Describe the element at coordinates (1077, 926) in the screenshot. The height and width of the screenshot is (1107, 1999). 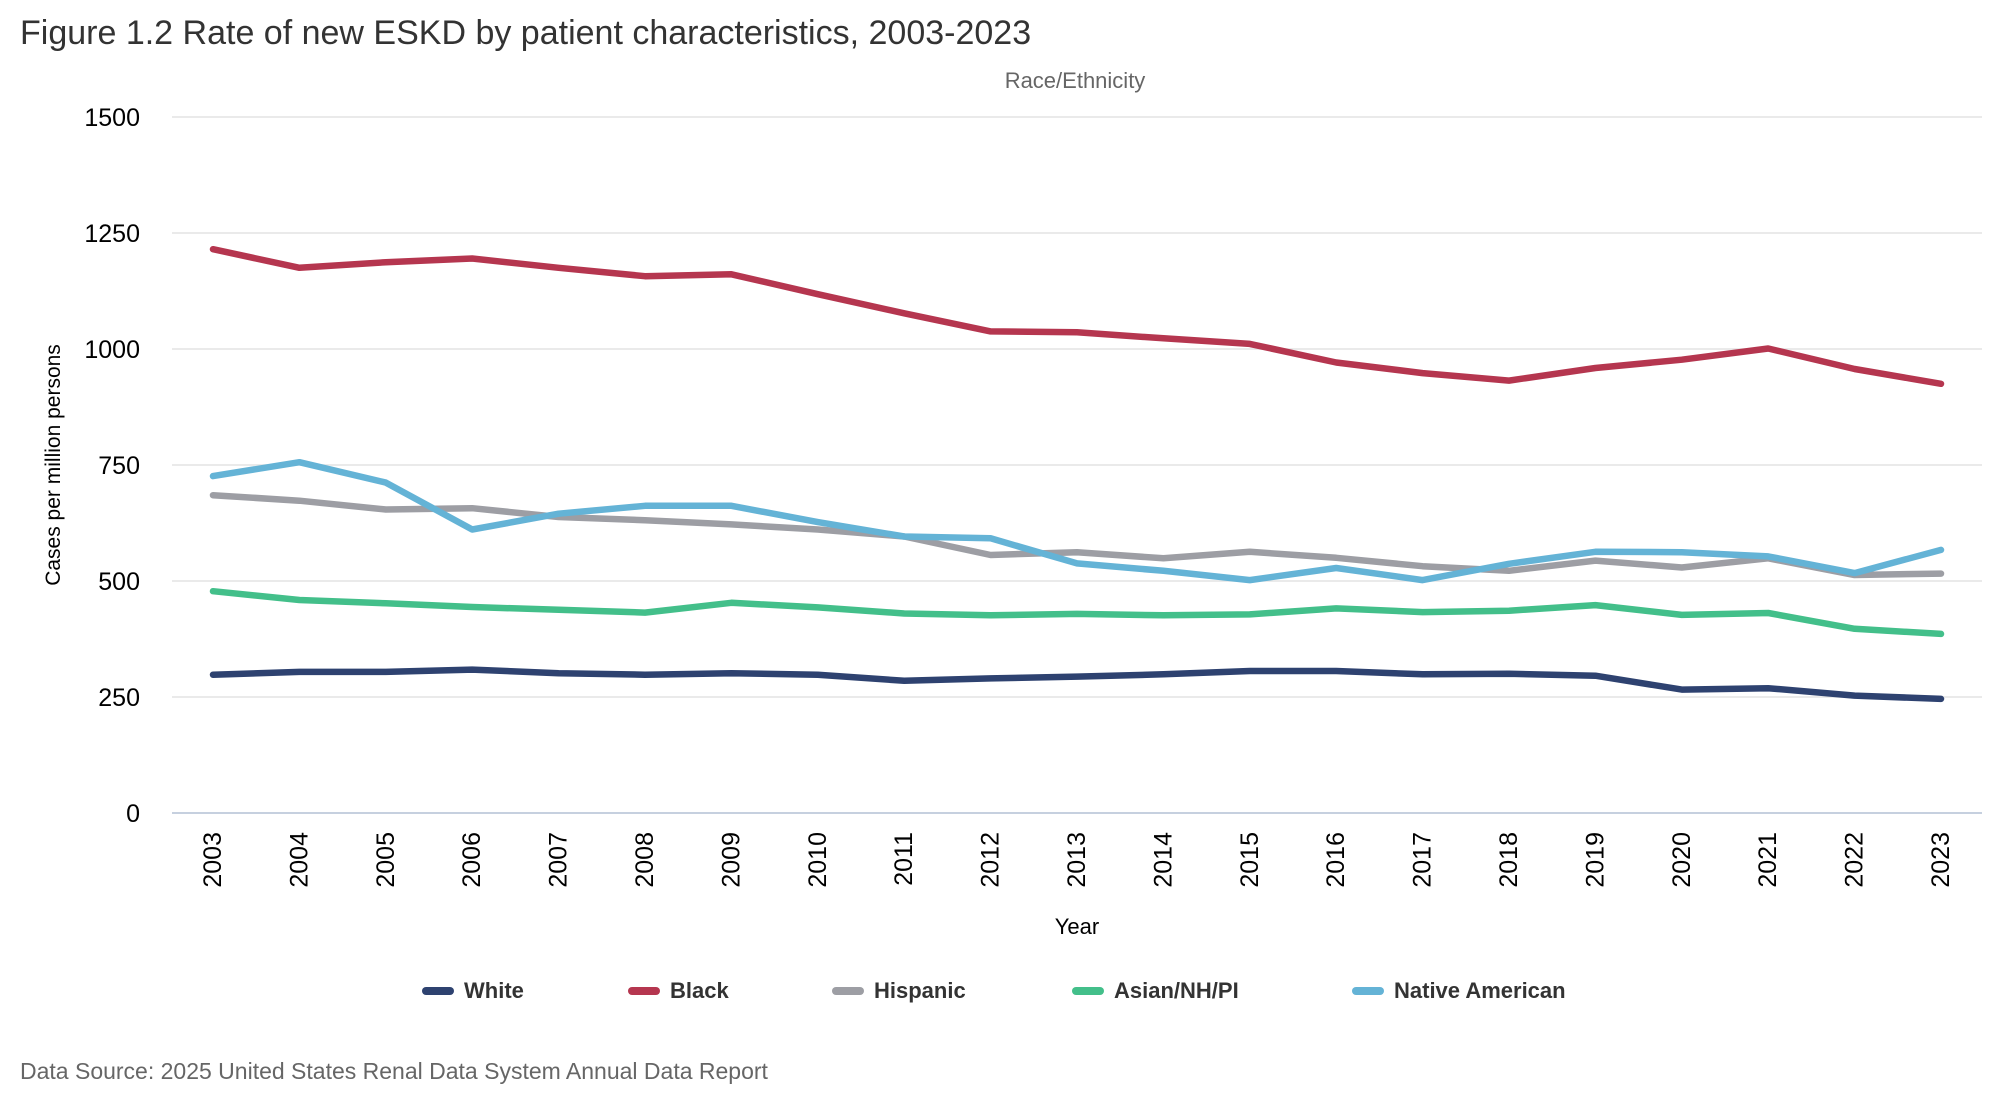
I see `x-axis-label: Year` at that location.